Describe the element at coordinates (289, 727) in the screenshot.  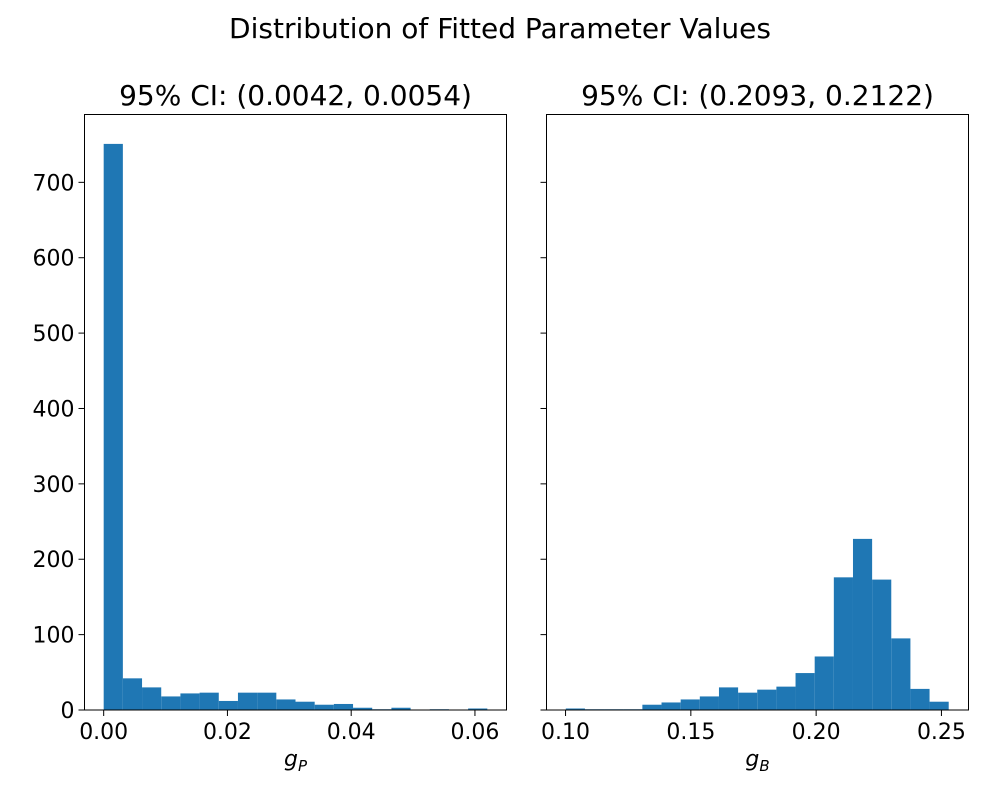
I see `left-x-axis-ticks: 0.00 0.02 0.04 0.06` at that location.